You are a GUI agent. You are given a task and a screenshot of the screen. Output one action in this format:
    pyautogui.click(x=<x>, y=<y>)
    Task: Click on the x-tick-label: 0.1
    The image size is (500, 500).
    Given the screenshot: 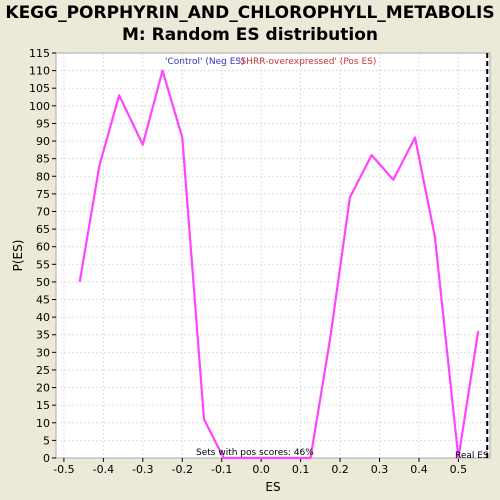 What is the action you would take?
    pyautogui.click(x=301, y=469)
    